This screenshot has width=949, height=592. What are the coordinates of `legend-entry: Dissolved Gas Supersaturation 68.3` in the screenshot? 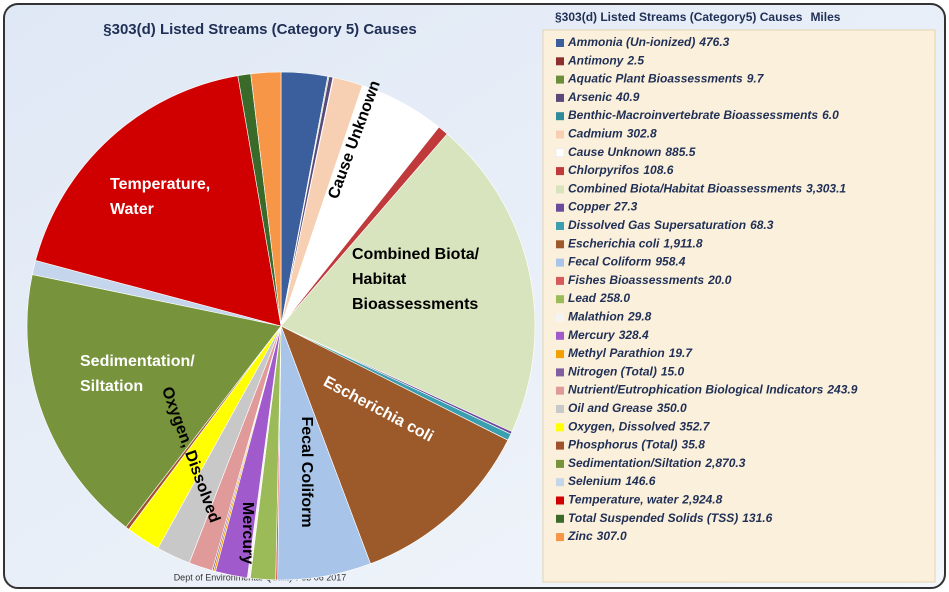 It's located at (671, 225).